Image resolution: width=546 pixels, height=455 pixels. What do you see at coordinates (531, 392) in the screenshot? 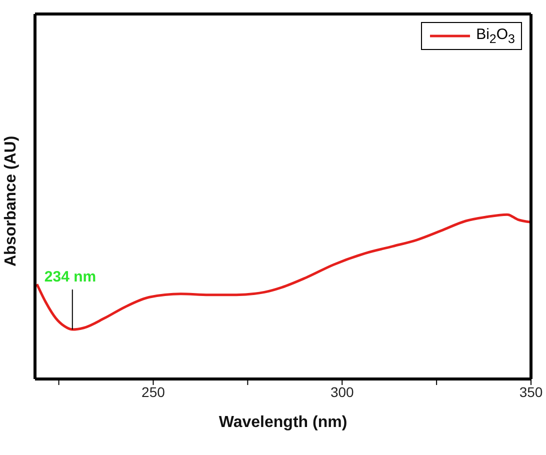
I see `x-tick-label: 350` at bounding box center [531, 392].